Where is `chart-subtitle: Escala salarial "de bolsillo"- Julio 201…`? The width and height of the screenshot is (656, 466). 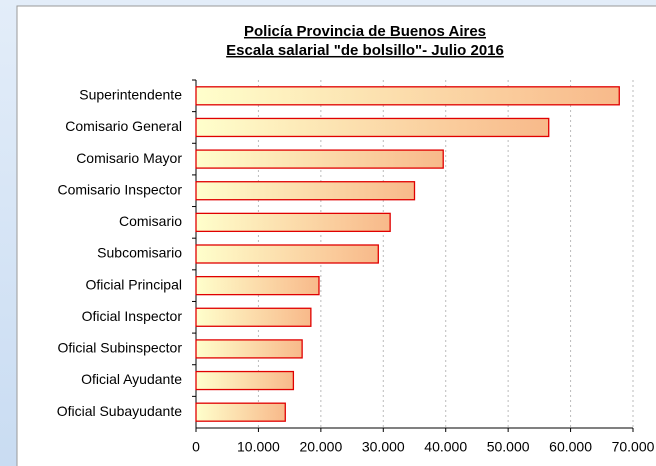 chart-subtitle: Escala salarial "de bolsillo"- Julio 201… is located at coordinates (365, 50).